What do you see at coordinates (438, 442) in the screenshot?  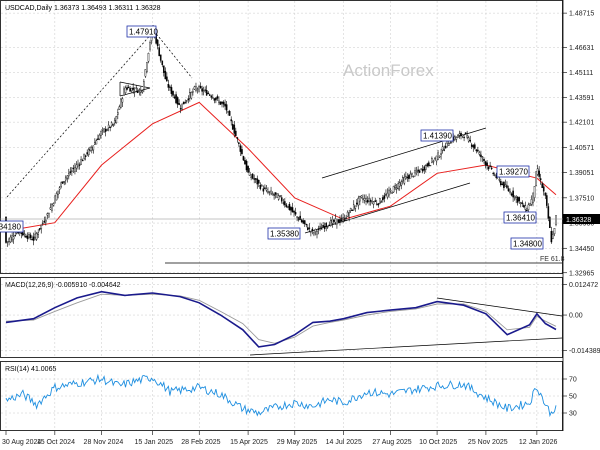 I see `x-tick-label: 10 Oct 2025` at bounding box center [438, 442].